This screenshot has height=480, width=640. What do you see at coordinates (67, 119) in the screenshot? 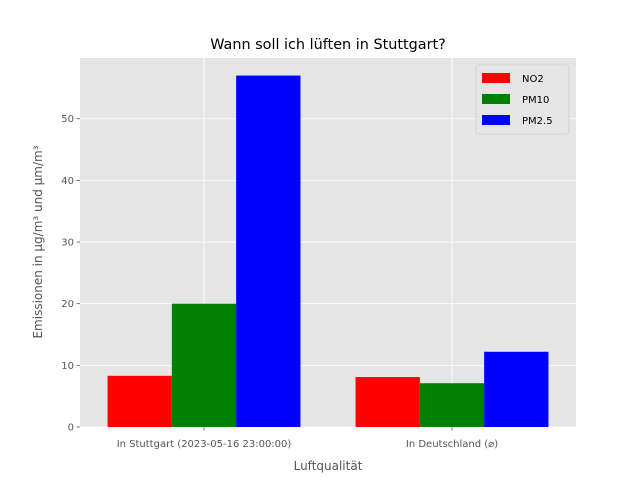
I see `y-tick-label: 50` at bounding box center [67, 119].